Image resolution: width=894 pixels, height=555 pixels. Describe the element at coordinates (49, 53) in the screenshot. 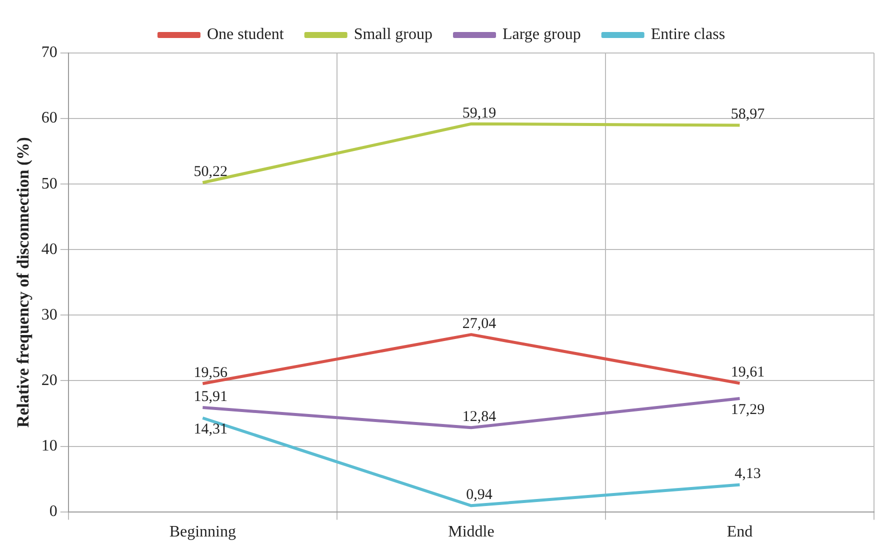

I see `y-tick-label: 70` at that location.